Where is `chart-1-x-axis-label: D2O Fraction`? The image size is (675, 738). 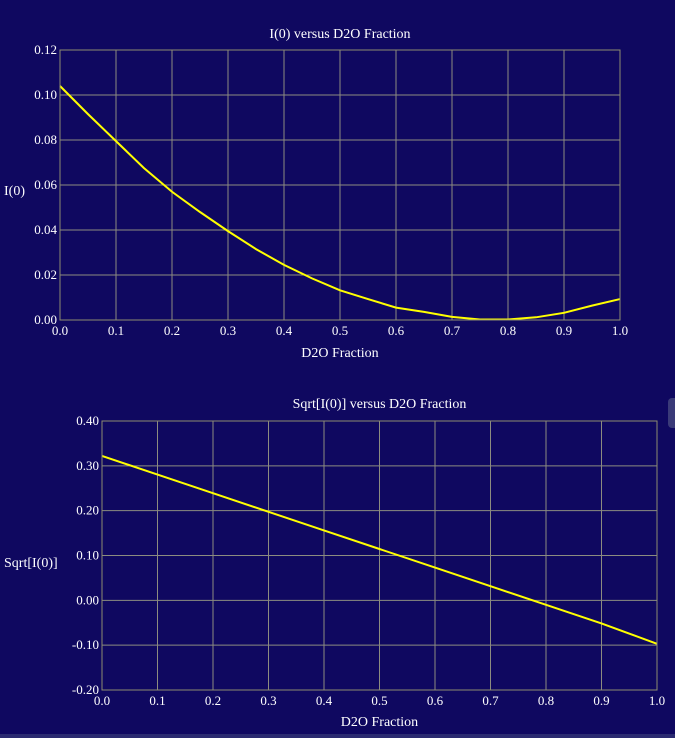
chart-1-x-axis-label: D2O Fraction is located at coordinates (339, 353).